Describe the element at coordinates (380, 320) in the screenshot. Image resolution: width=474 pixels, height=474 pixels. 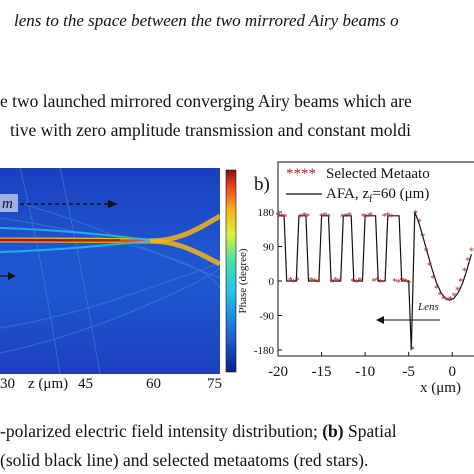
I see `lens-arrow-head-icon` at that location.